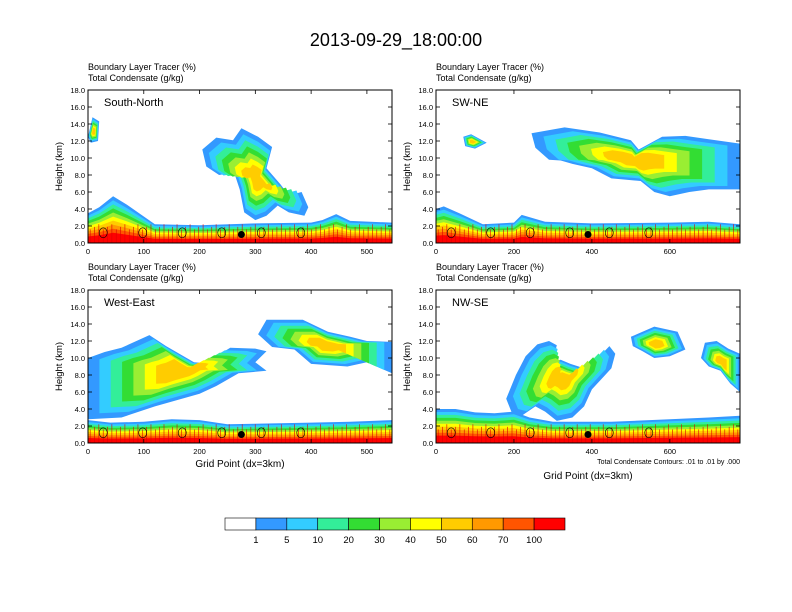 Image resolution: width=792 pixels, height=612 pixels. Describe the element at coordinates (534, 540) in the screenshot. I see `colorbar-label: 100` at that location.